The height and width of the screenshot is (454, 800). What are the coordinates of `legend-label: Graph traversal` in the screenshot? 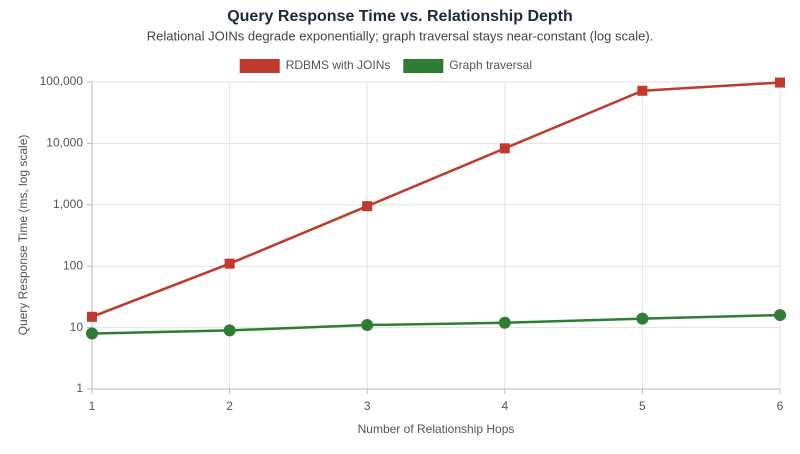 It's located at (490, 65).